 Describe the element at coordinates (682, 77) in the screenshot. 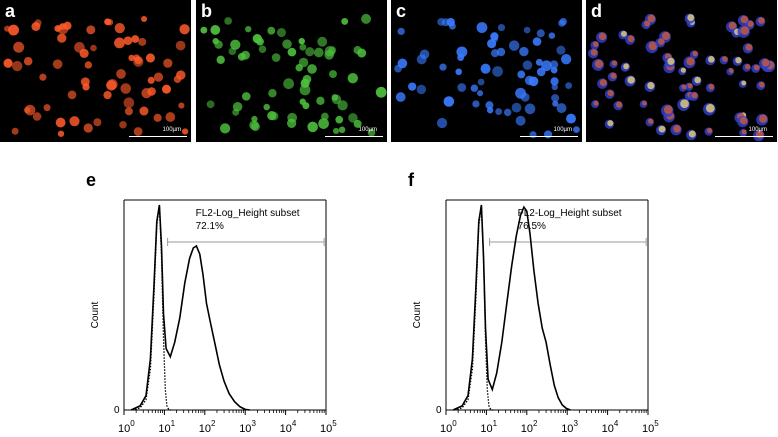

I see `micrograph-d-cells` at that location.